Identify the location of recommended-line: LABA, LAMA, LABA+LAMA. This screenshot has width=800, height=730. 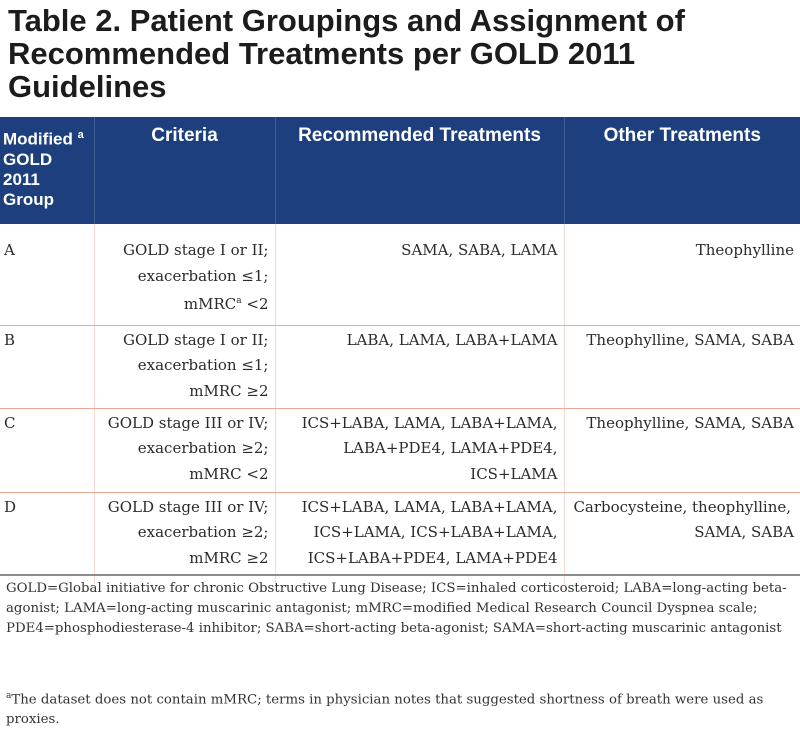
(452, 339).